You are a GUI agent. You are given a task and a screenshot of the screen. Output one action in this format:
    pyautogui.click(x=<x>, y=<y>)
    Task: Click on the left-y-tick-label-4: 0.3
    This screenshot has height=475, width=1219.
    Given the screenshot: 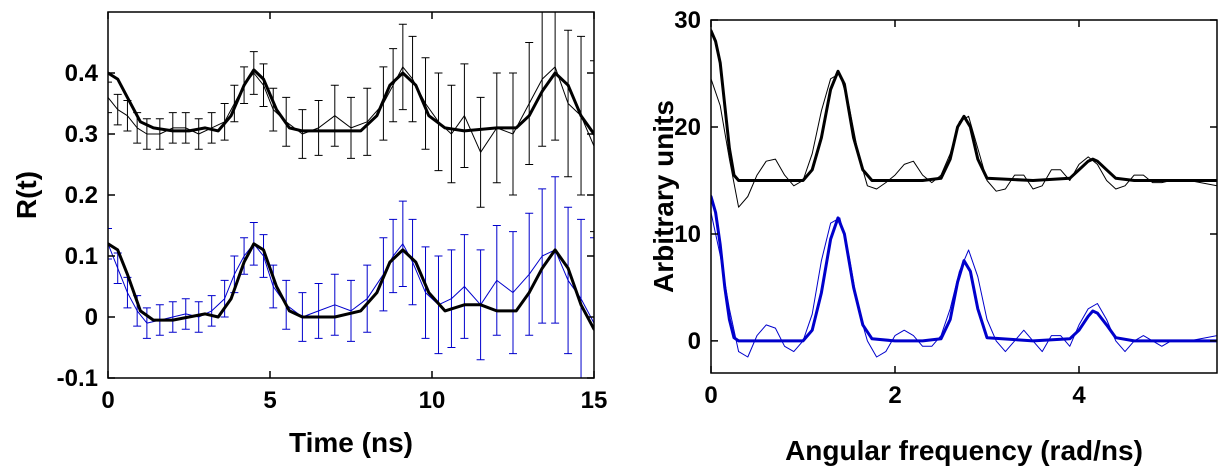 What is the action you would take?
    pyautogui.click(x=81, y=134)
    